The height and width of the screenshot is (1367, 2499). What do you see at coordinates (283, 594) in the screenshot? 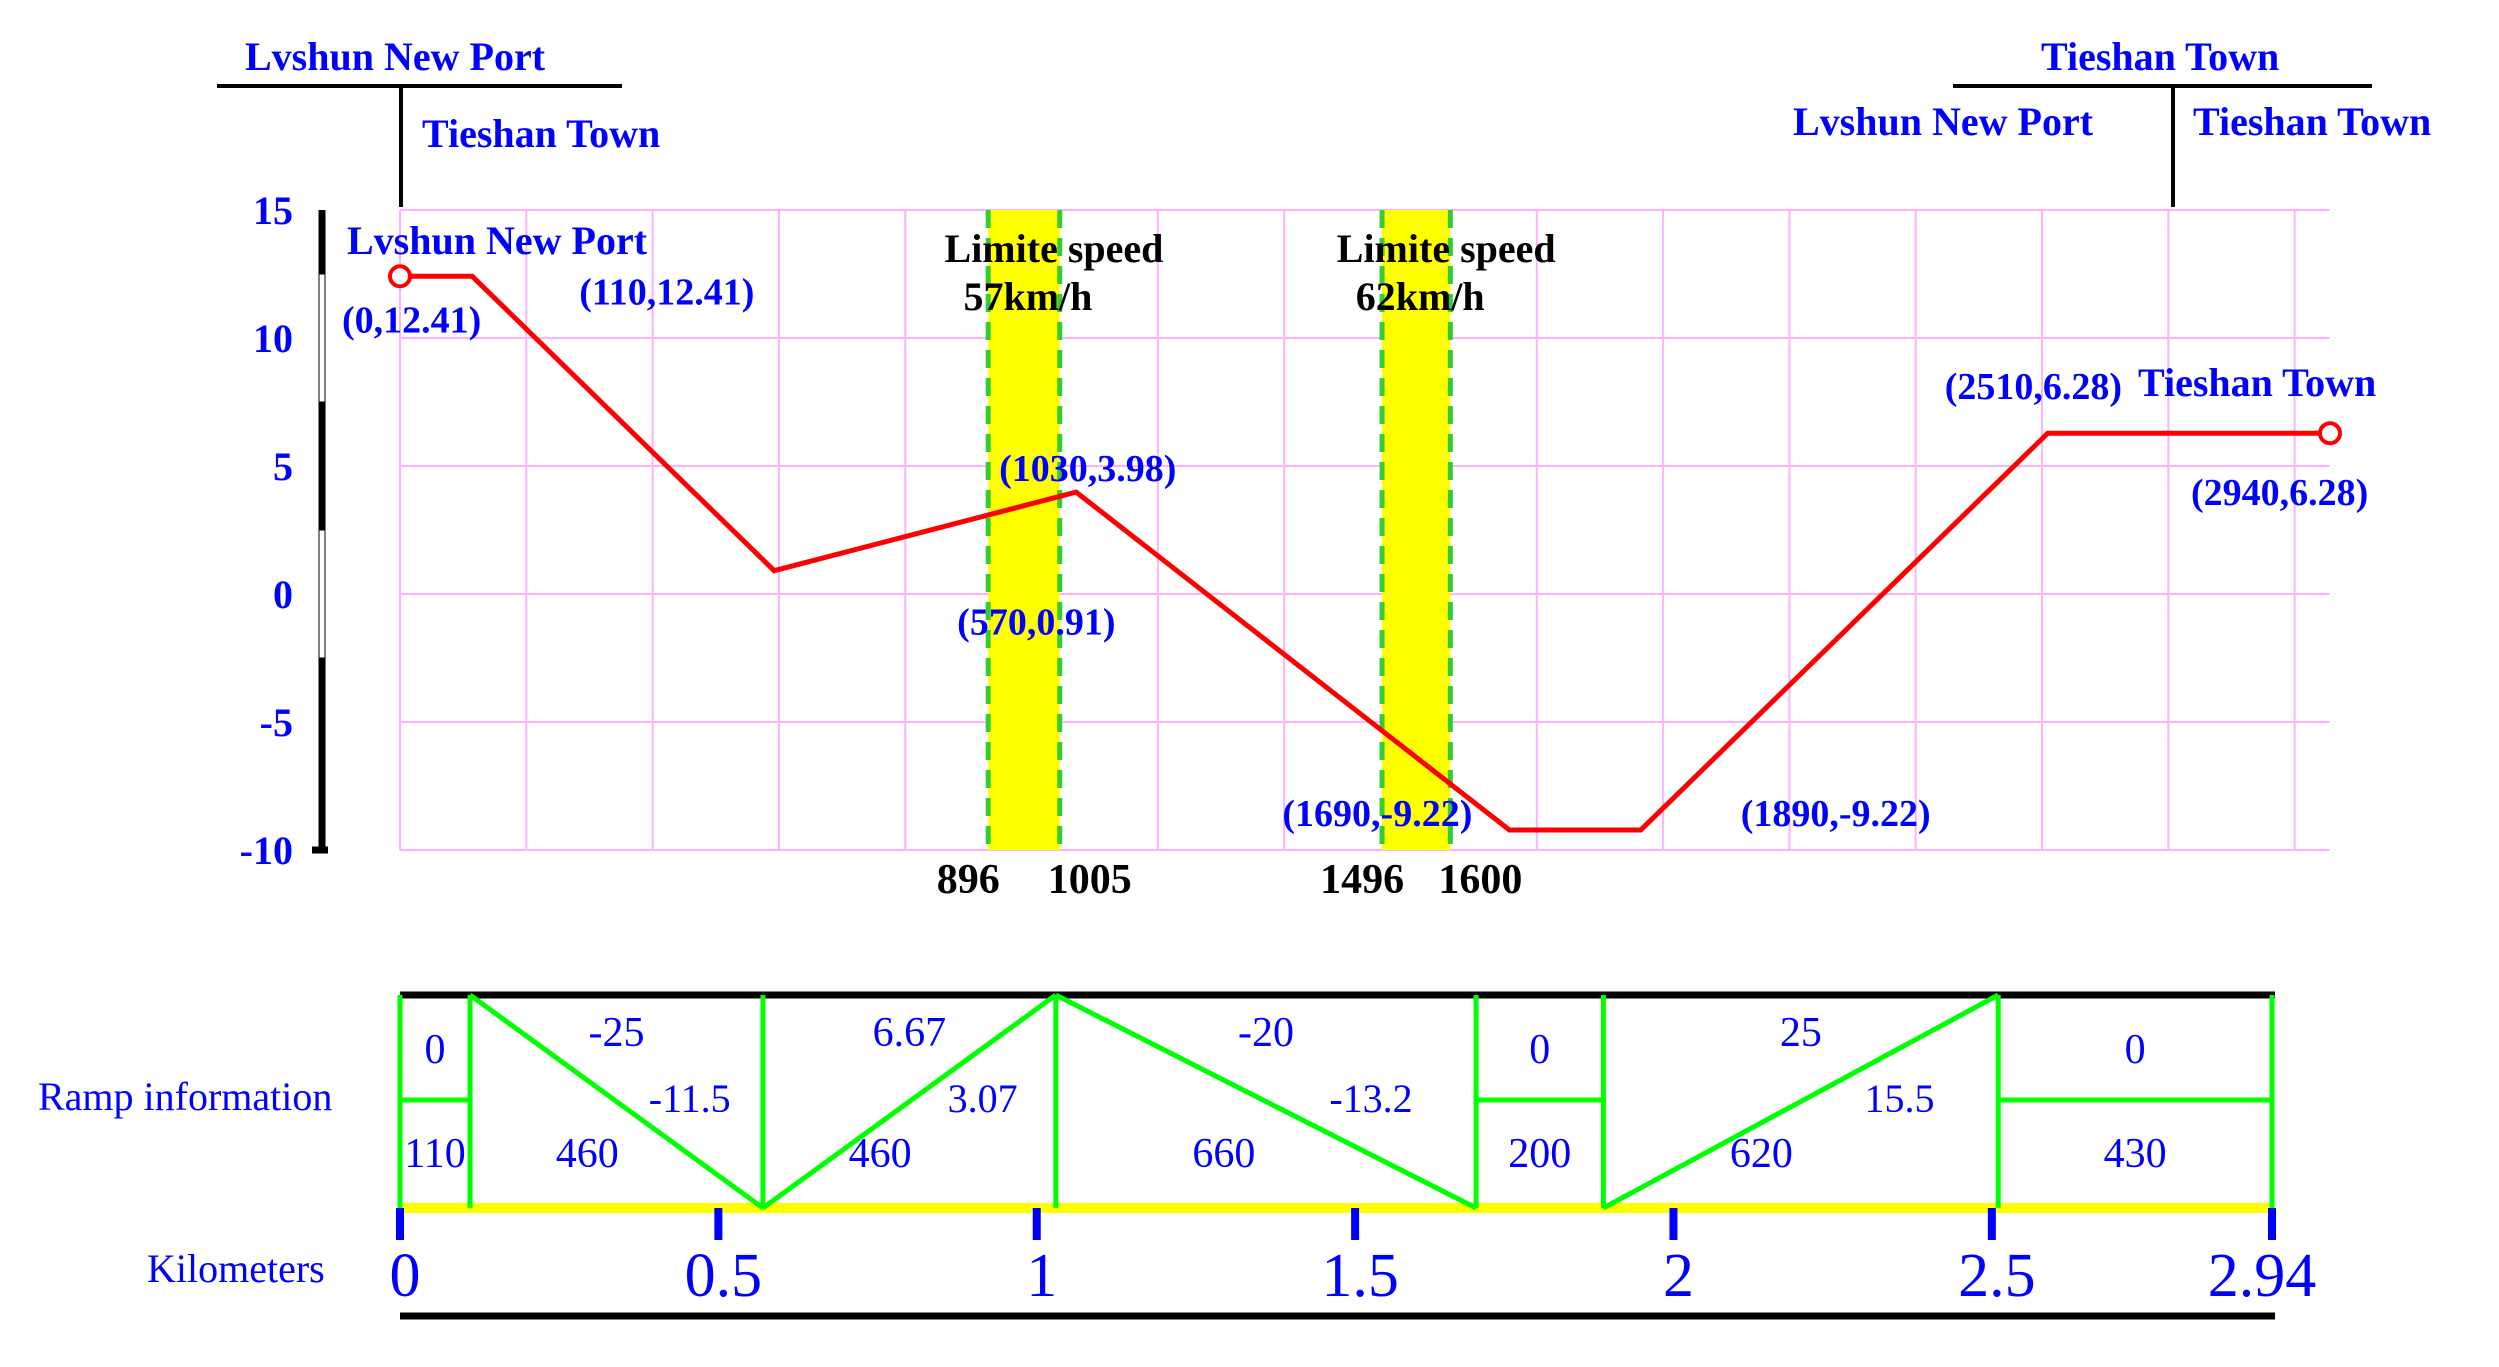
I see `y-tick-label: 0` at bounding box center [283, 594].